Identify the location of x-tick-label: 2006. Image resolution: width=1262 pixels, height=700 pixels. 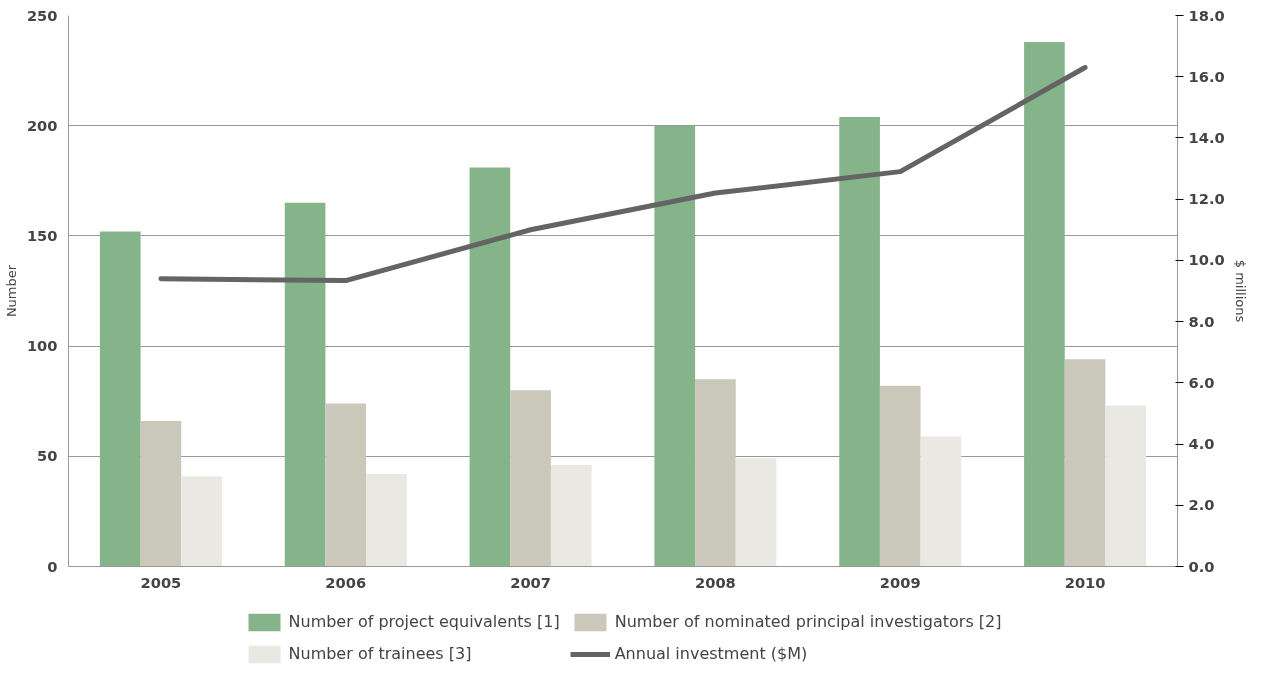
(346, 582).